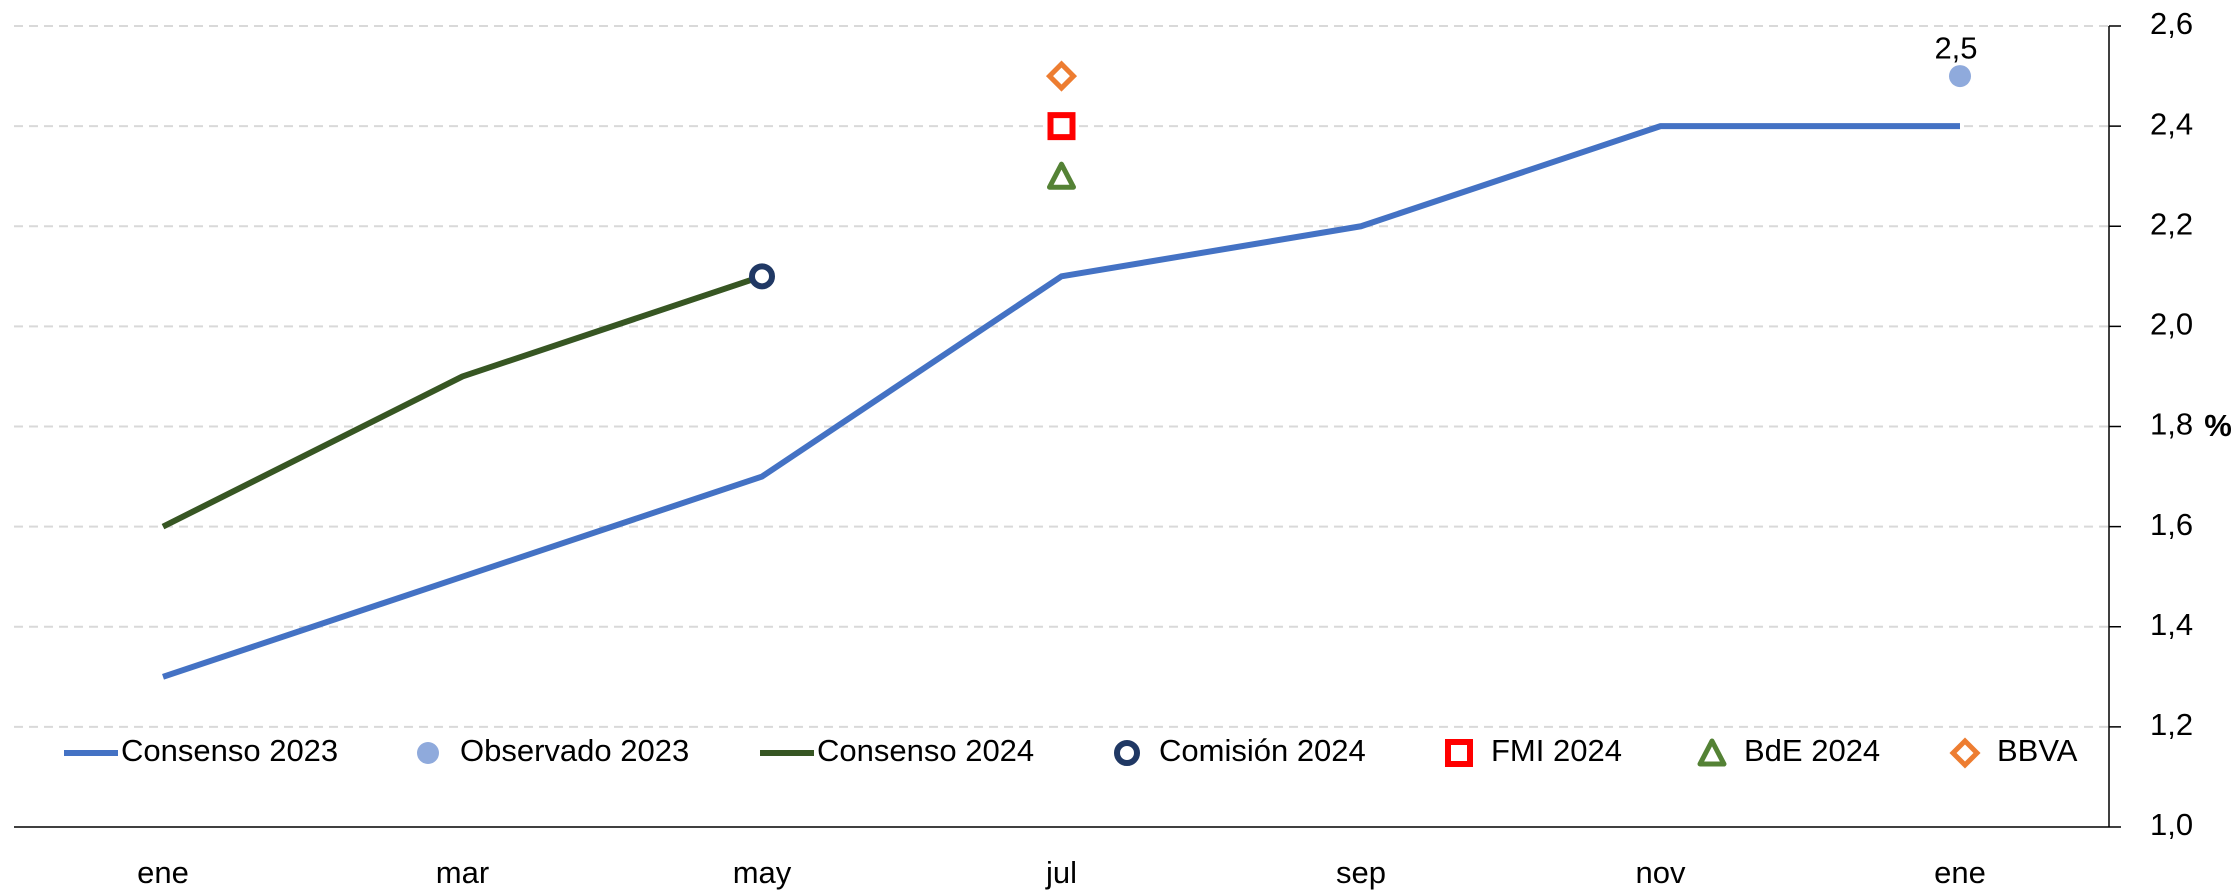  Describe the element at coordinates (2171, 724) in the screenshot. I see `y-tick-label: 1,2` at that location.